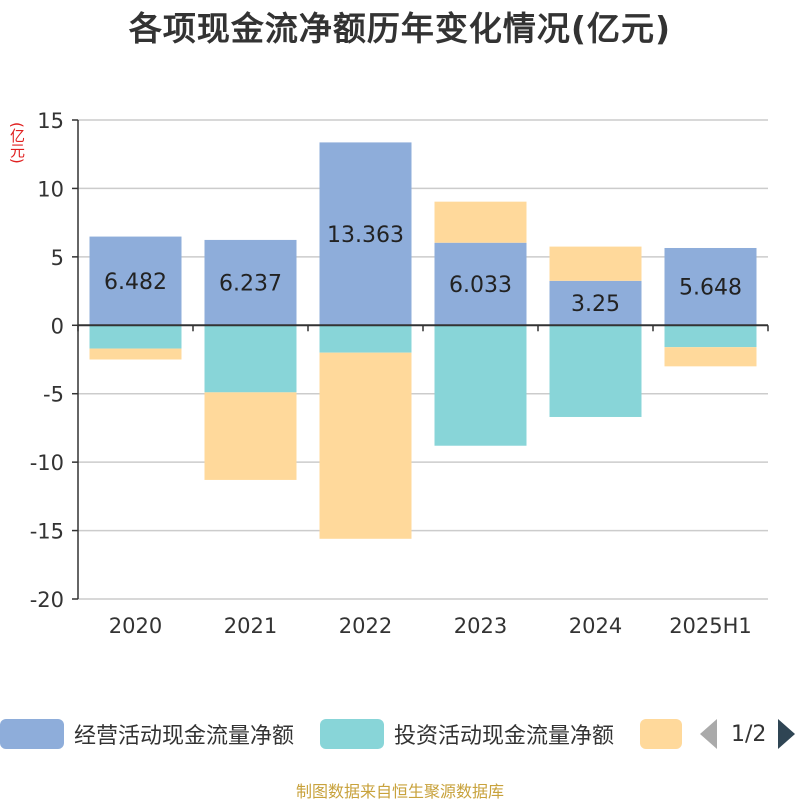 Image resolution: width=800 pixels, height=802 pixels. I want to click on data-label: 6.237, so click(250, 284).